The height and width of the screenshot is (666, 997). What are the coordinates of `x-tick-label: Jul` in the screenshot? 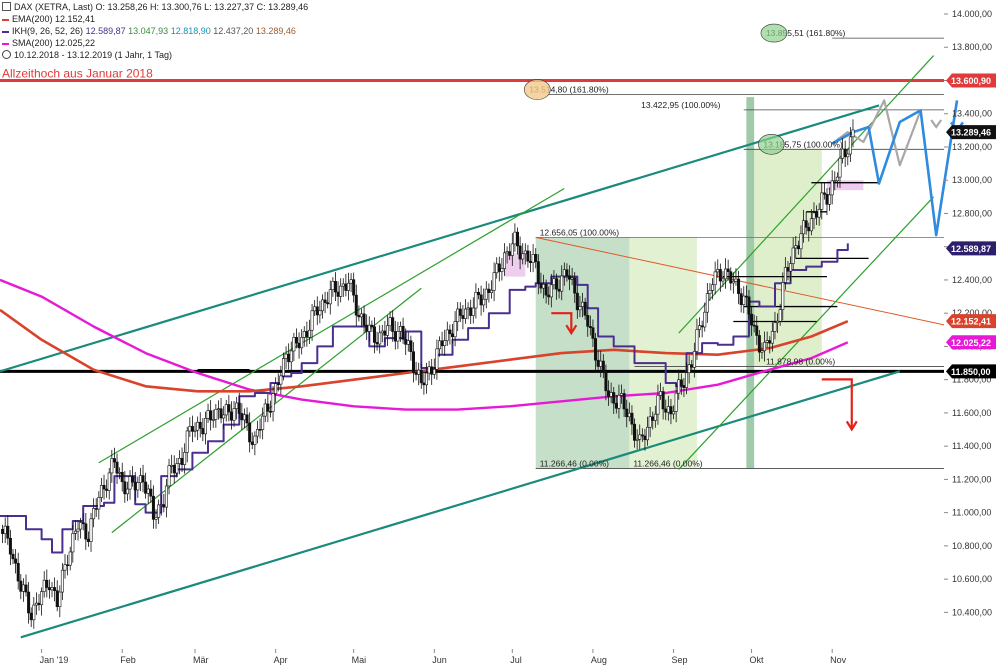 It's located at (516, 660).